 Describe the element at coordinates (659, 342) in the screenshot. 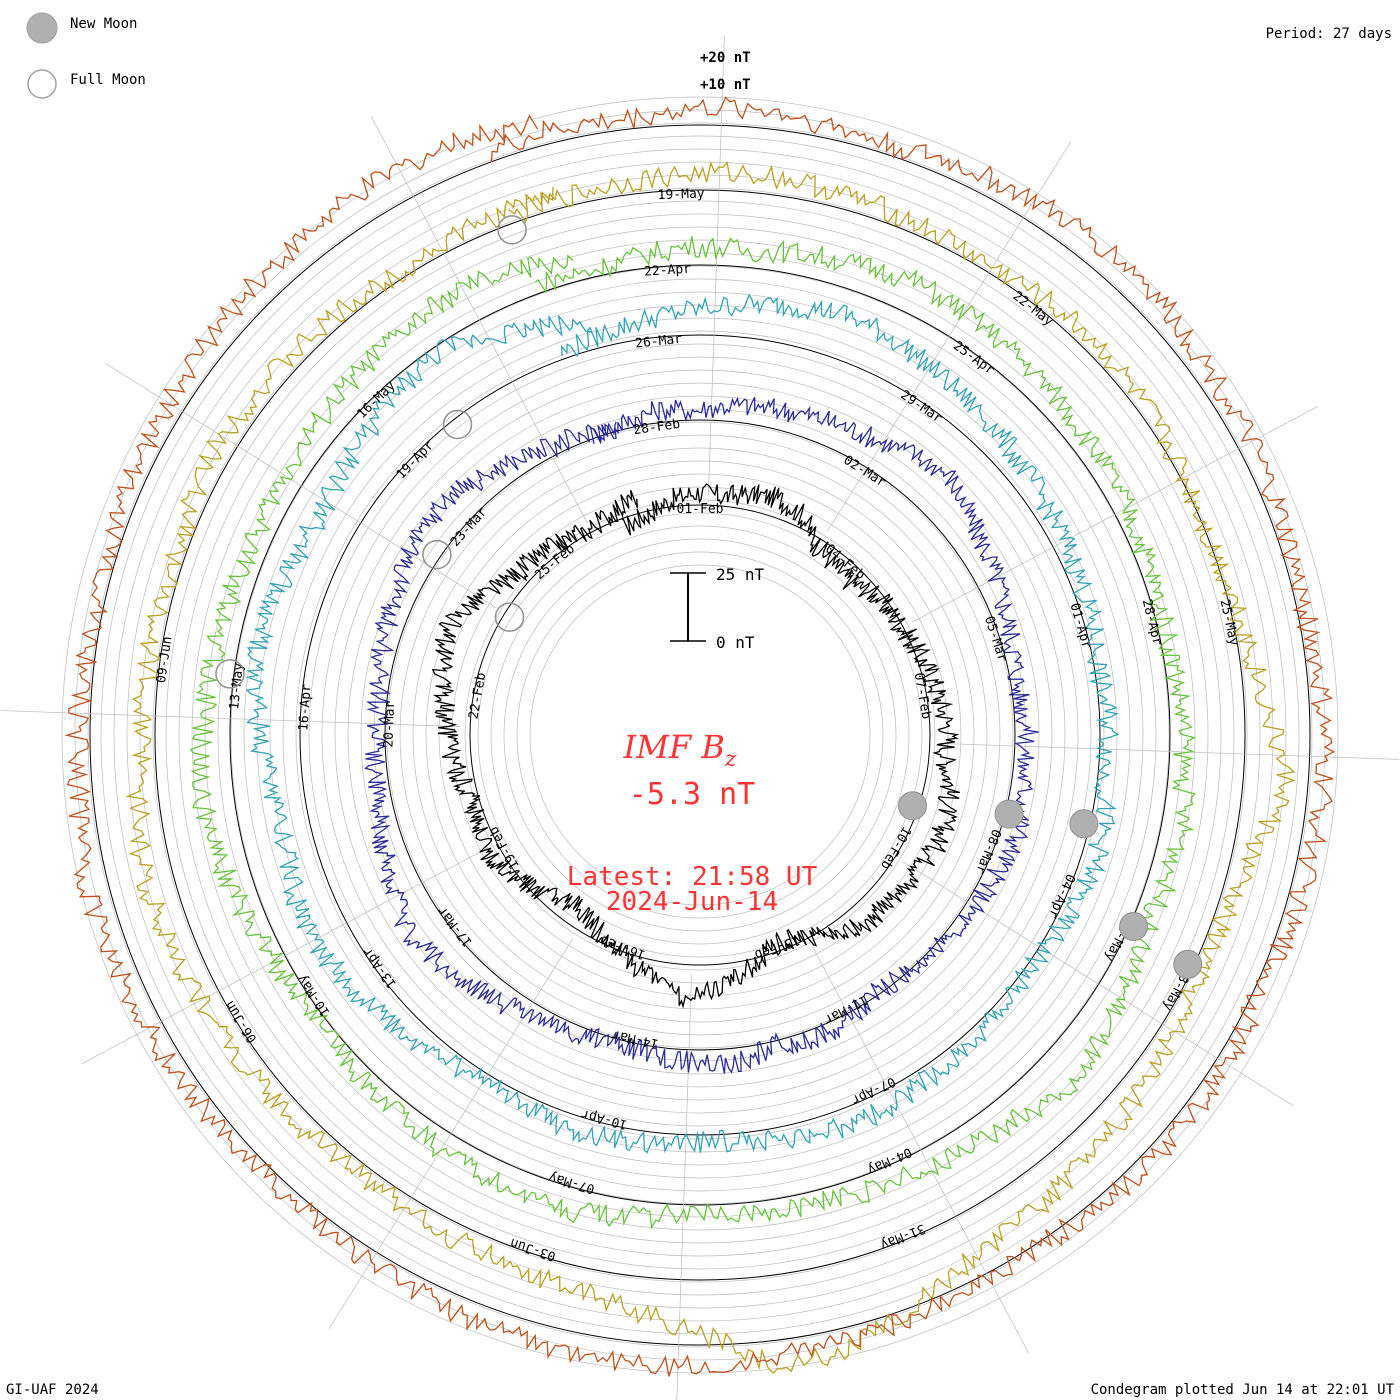

I see `date-label: 26-Mar` at that location.